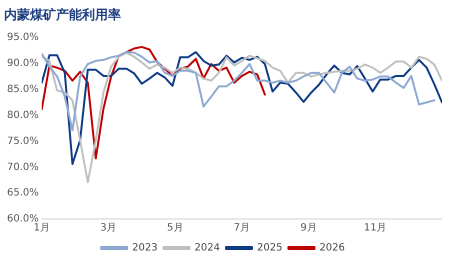 The width and height of the screenshot is (454, 265). I want to click on legend-label: 2024, so click(207, 248).